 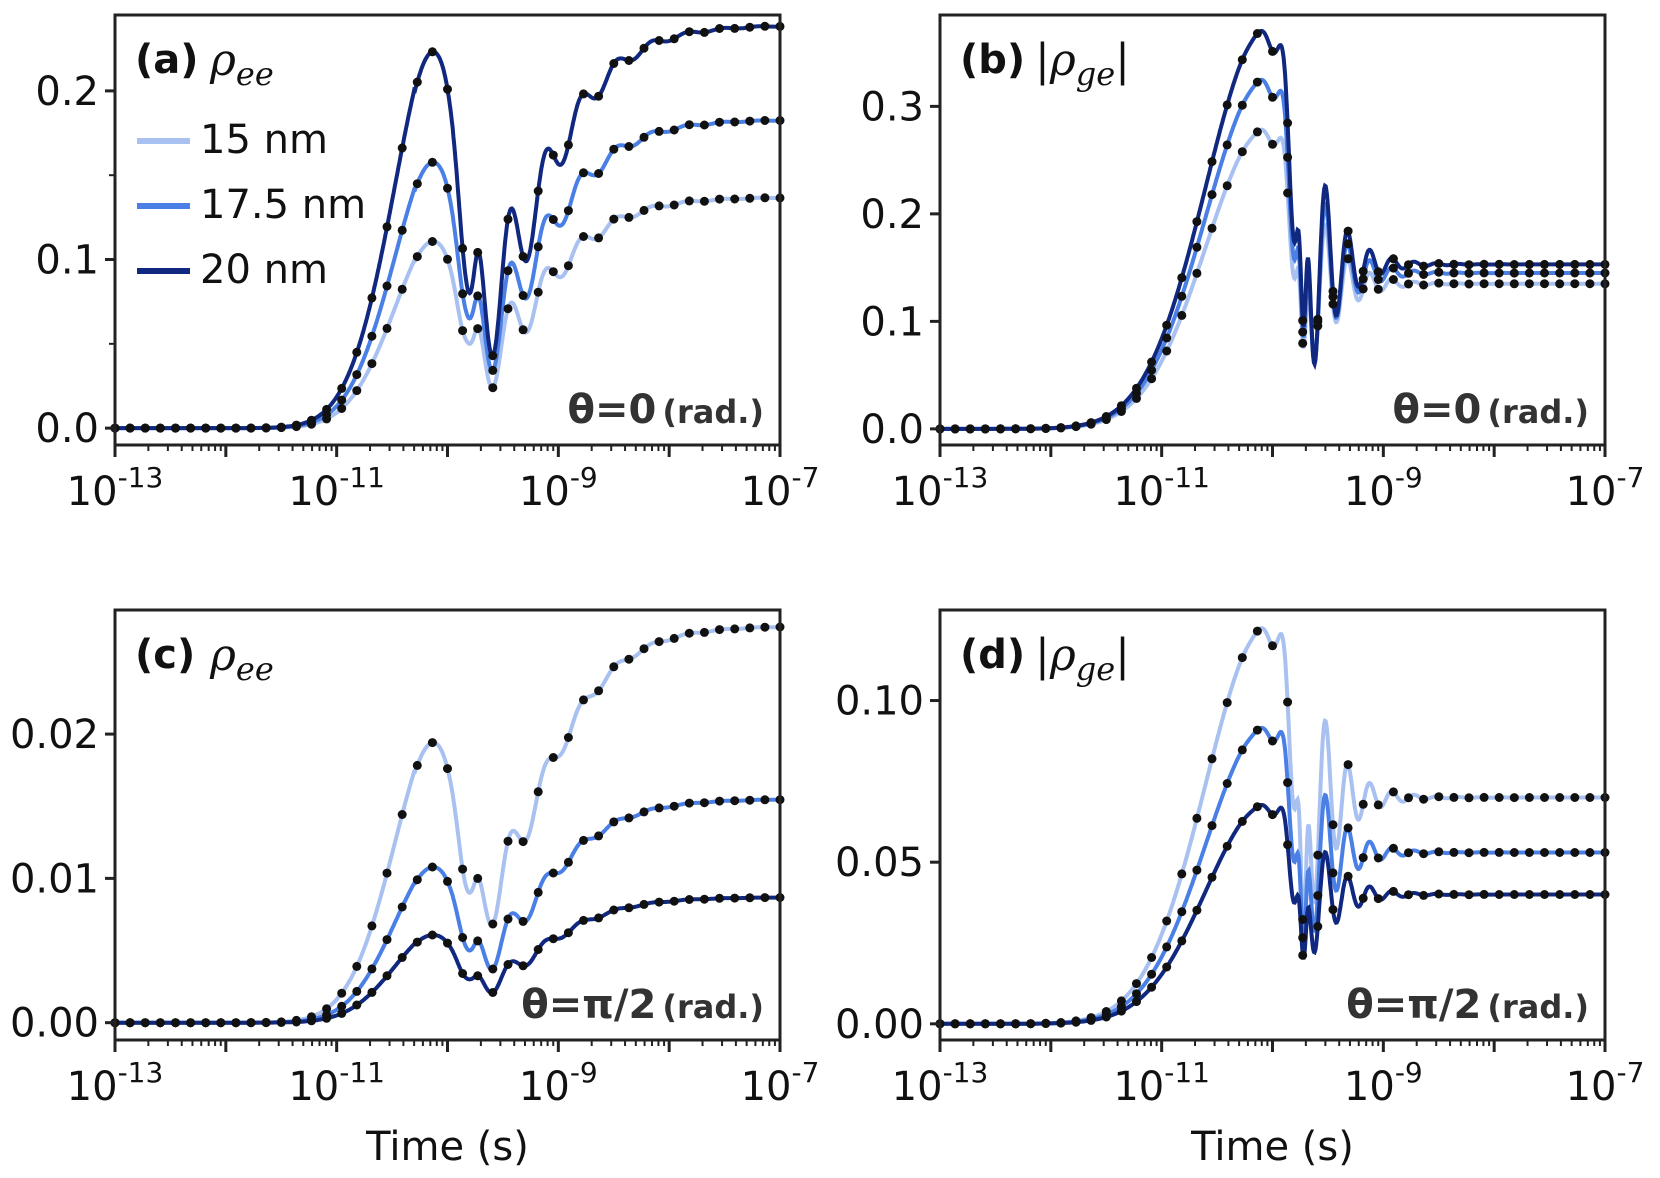 What do you see at coordinates (54, 735) in the screenshot?
I see `y-tick-label: 0.02` at bounding box center [54, 735].